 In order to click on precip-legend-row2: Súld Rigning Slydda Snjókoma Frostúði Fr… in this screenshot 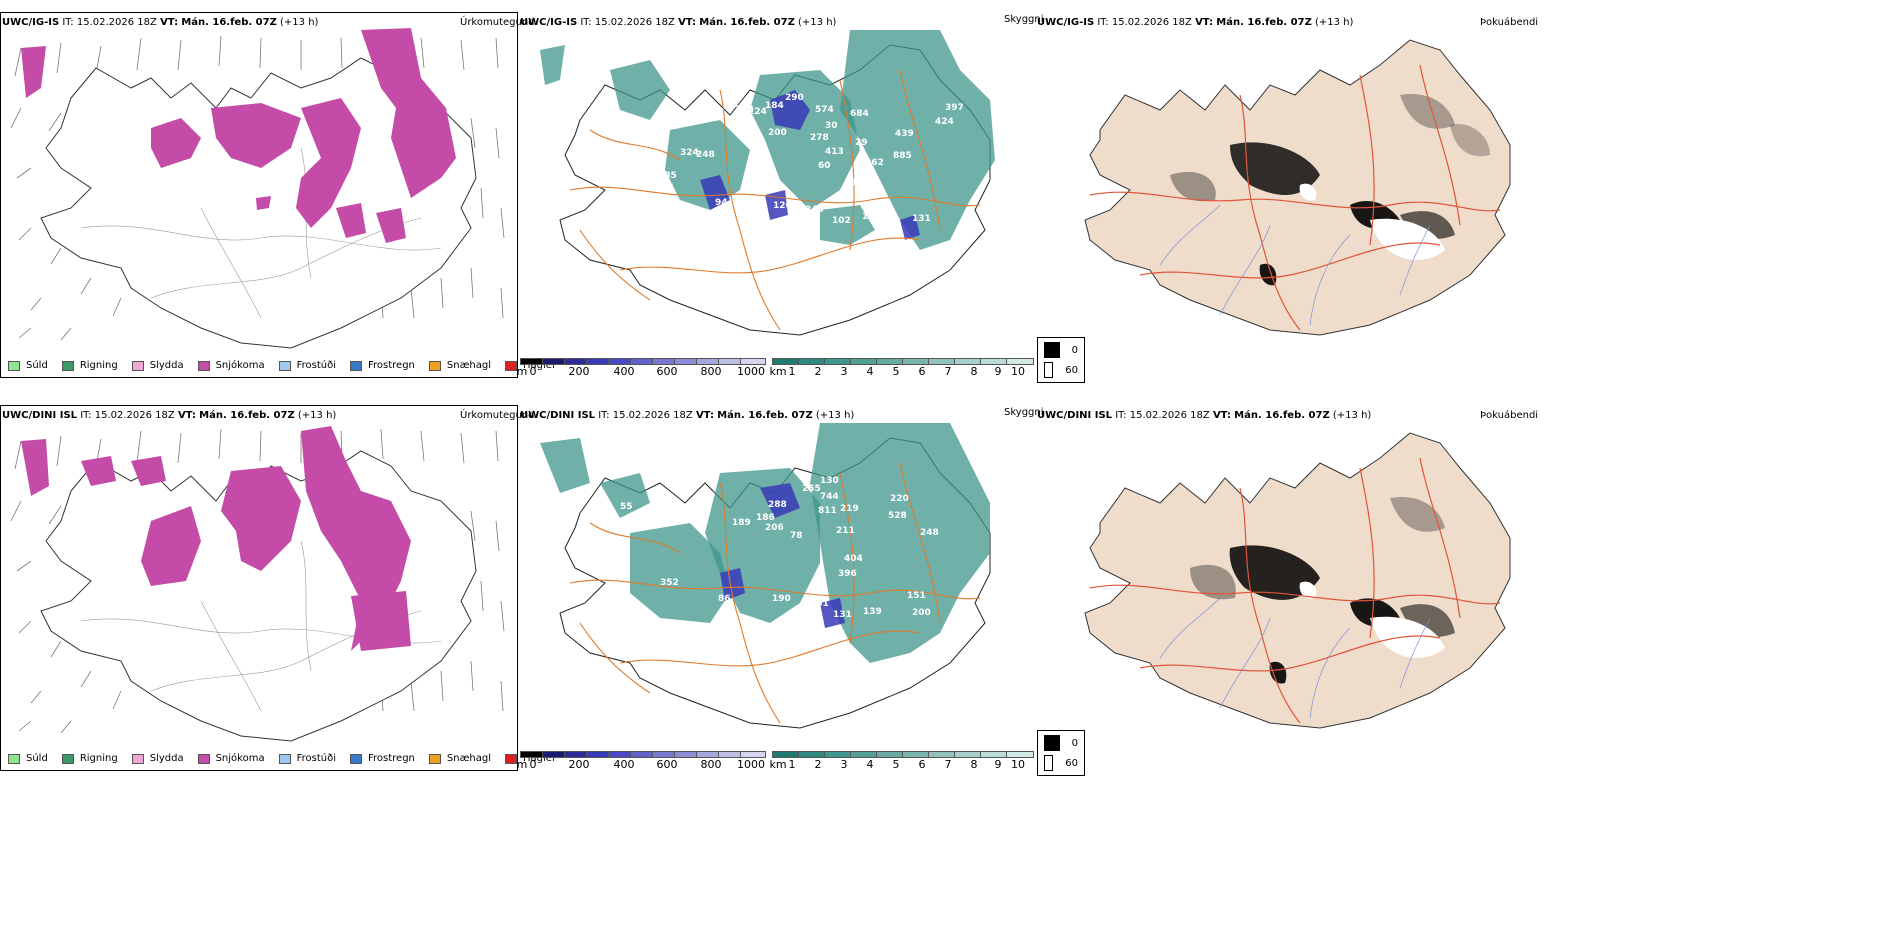, I will do `click(288, 758)`.